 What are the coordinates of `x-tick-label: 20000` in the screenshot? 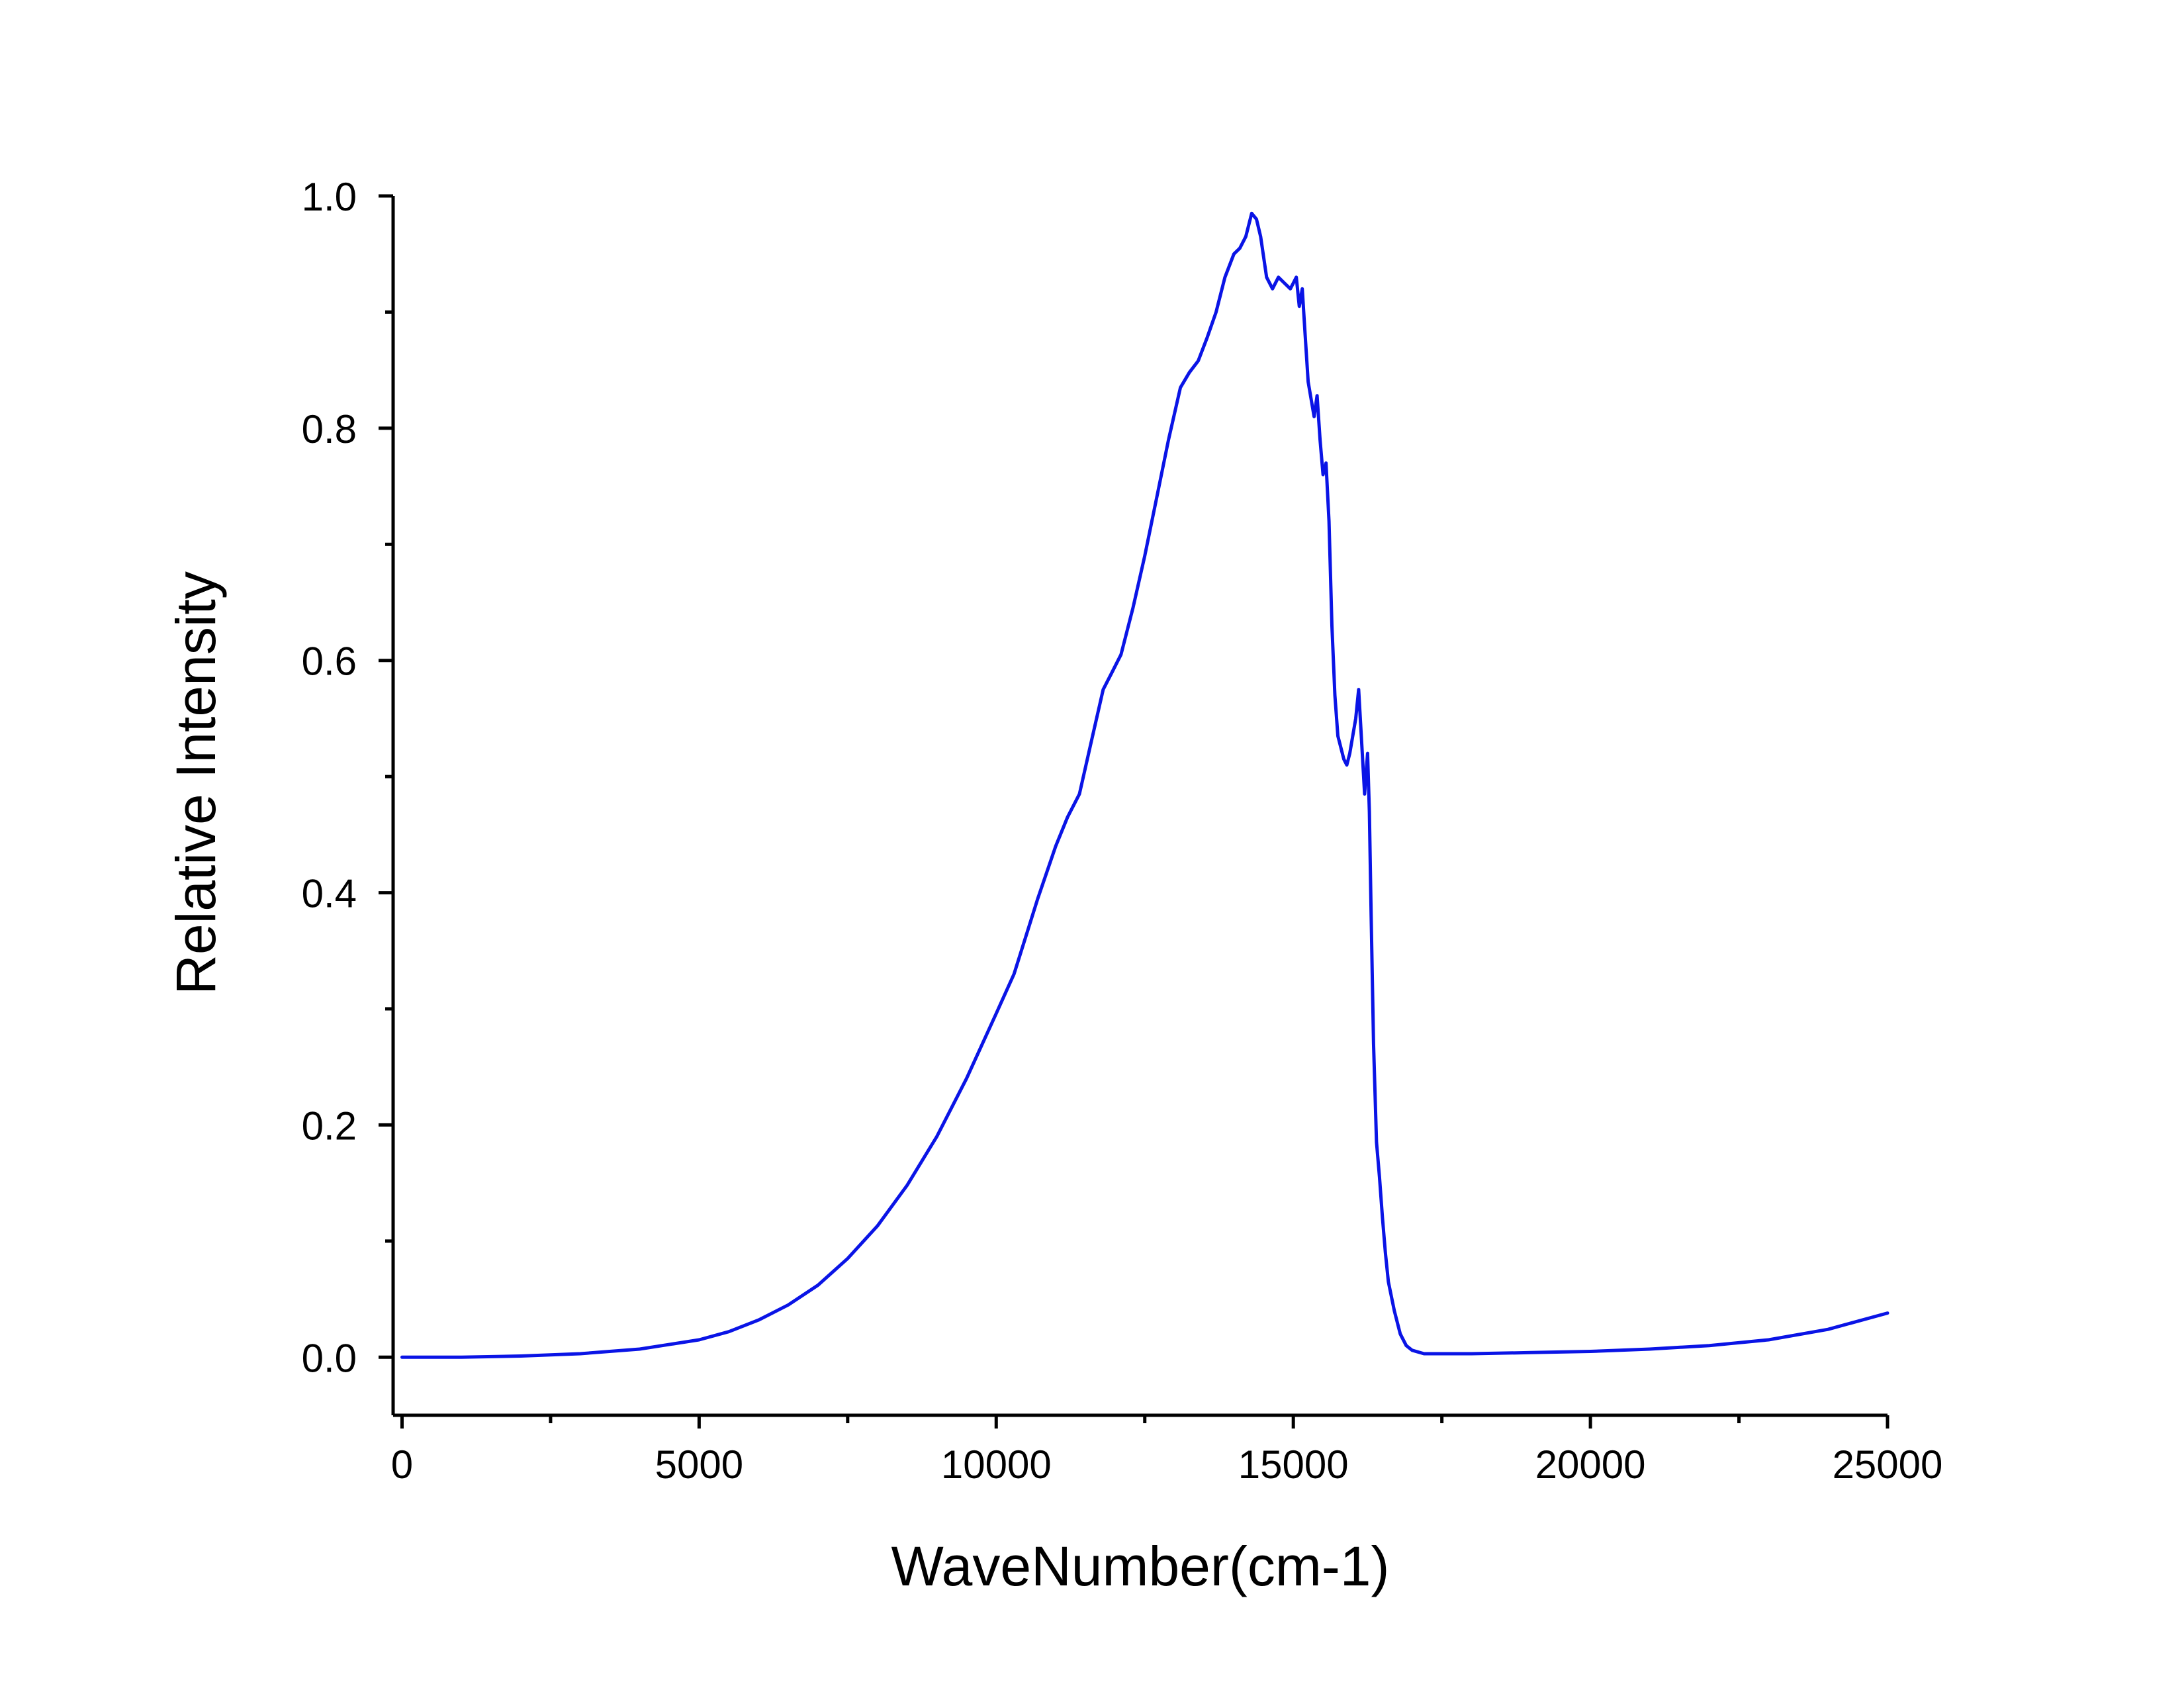 It's located at (1590, 1464).